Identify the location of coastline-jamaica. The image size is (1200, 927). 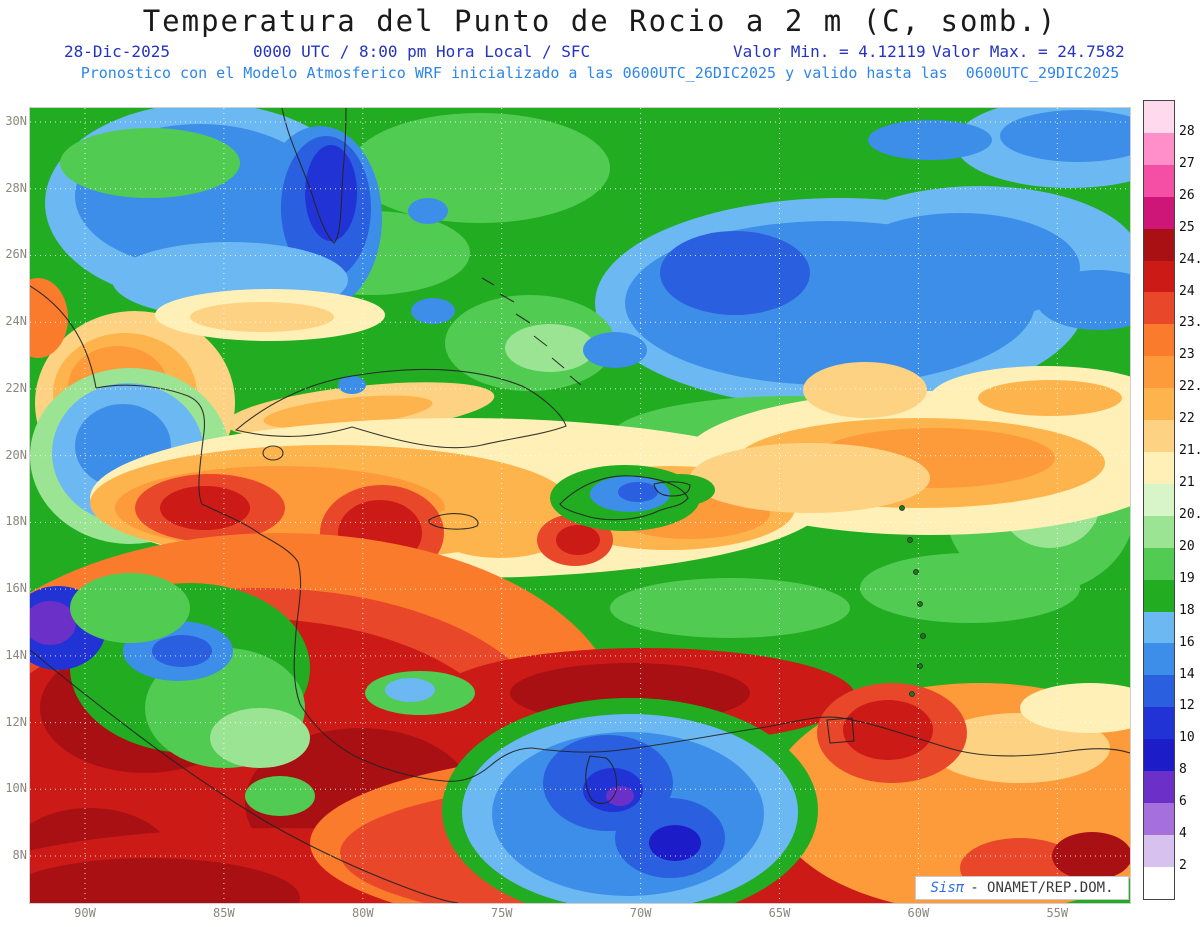
(453, 521).